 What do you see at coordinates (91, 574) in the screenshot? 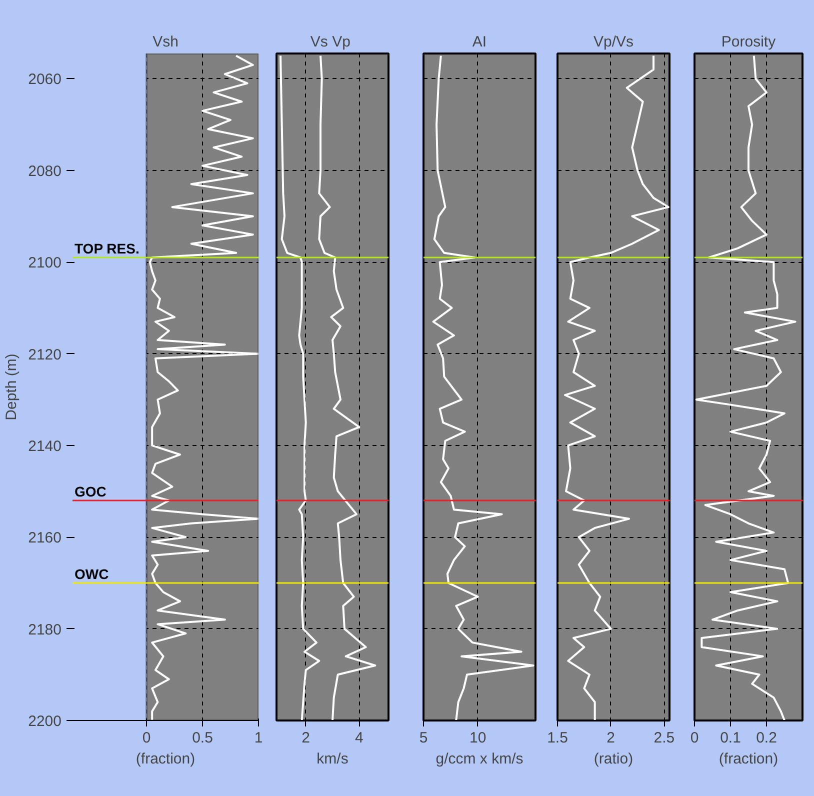
I see `ref-line-label: OWC` at bounding box center [91, 574].